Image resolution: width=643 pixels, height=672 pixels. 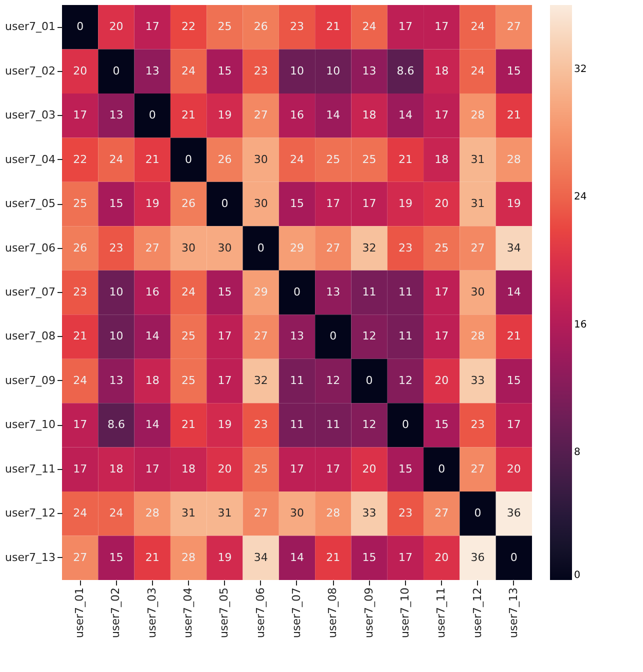 What do you see at coordinates (189, 27) in the screenshot?
I see `data-label: 22` at bounding box center [189, 27].